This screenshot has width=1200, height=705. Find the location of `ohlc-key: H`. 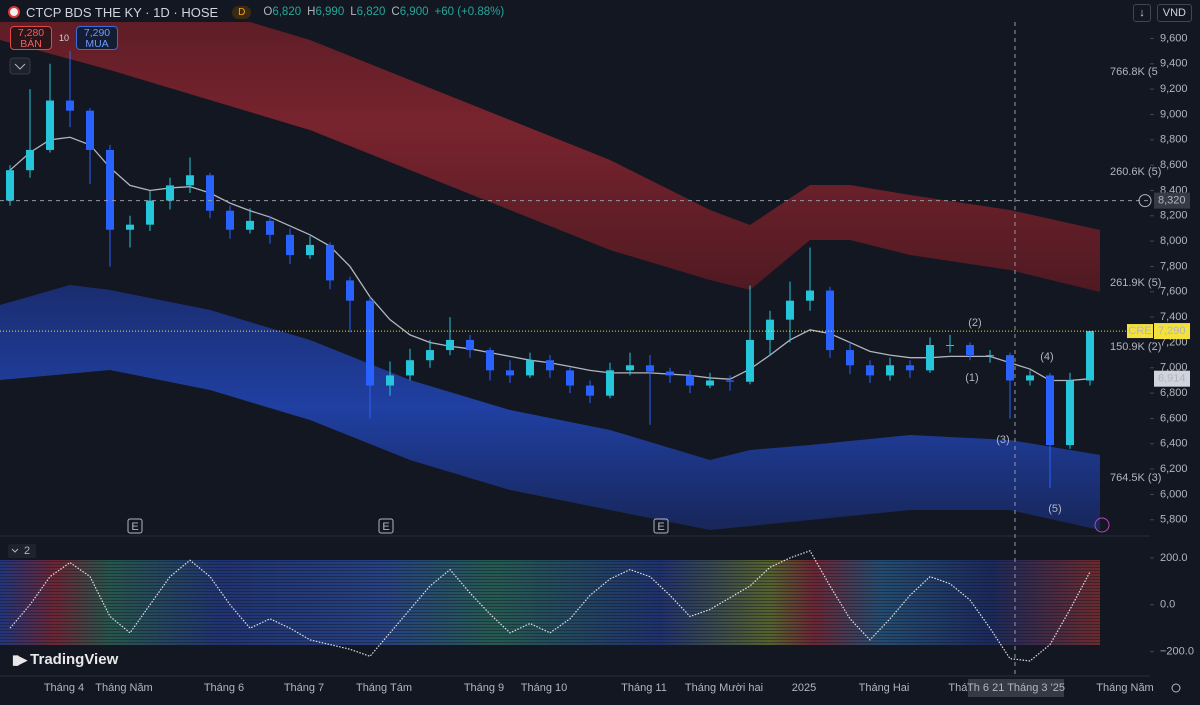

ohlc-key: H is located at coordinates (311, 12).